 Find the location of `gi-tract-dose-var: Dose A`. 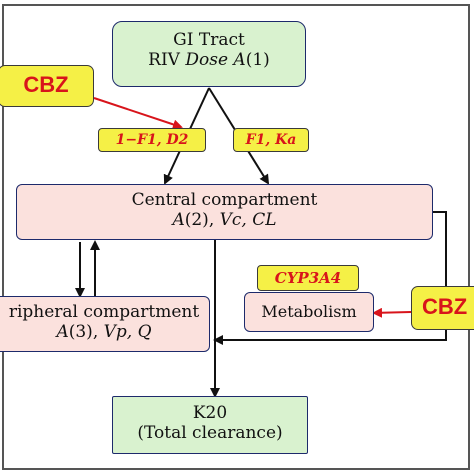

gi-tract-dose-var: Dose A is located at coordinates (215, 60).